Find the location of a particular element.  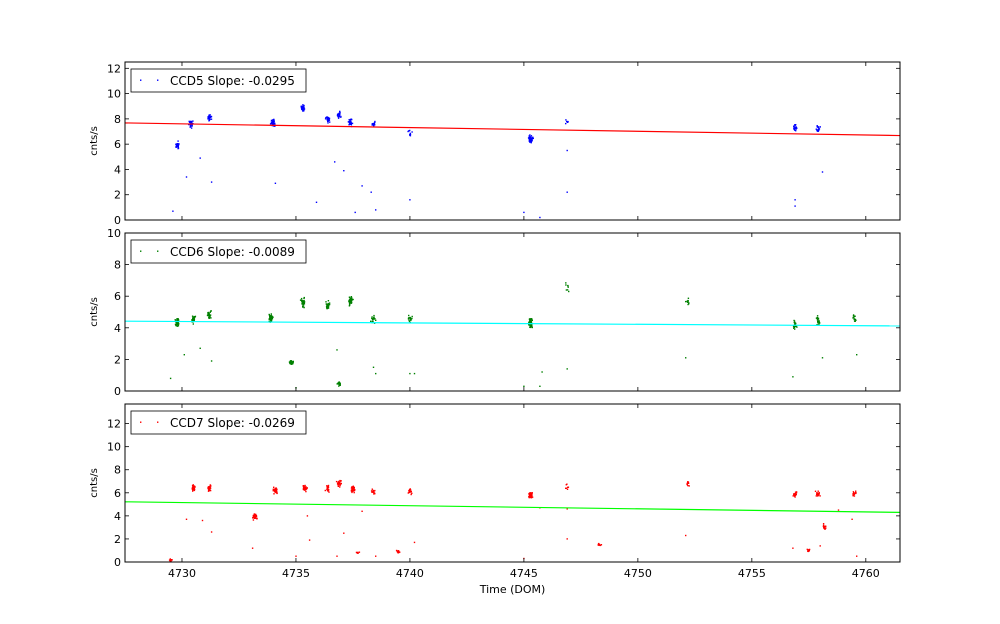

x-tick-label: 4755 is located at coordinates (752, 573).